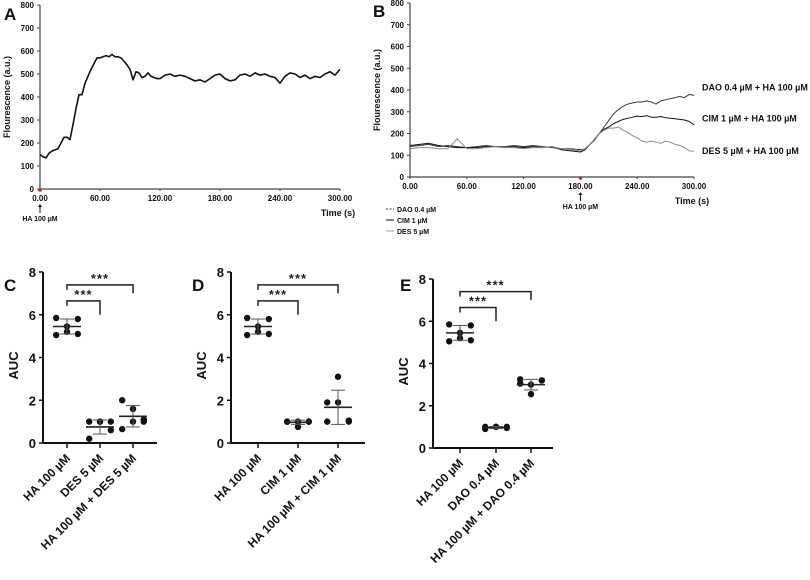 Image resolution: width=810 pixels, height=580 pixels. What do you see at coordinates (340, 198) in the screenshot?
I see `x-tick-label: 300.00` at bounding box center [340, 198].